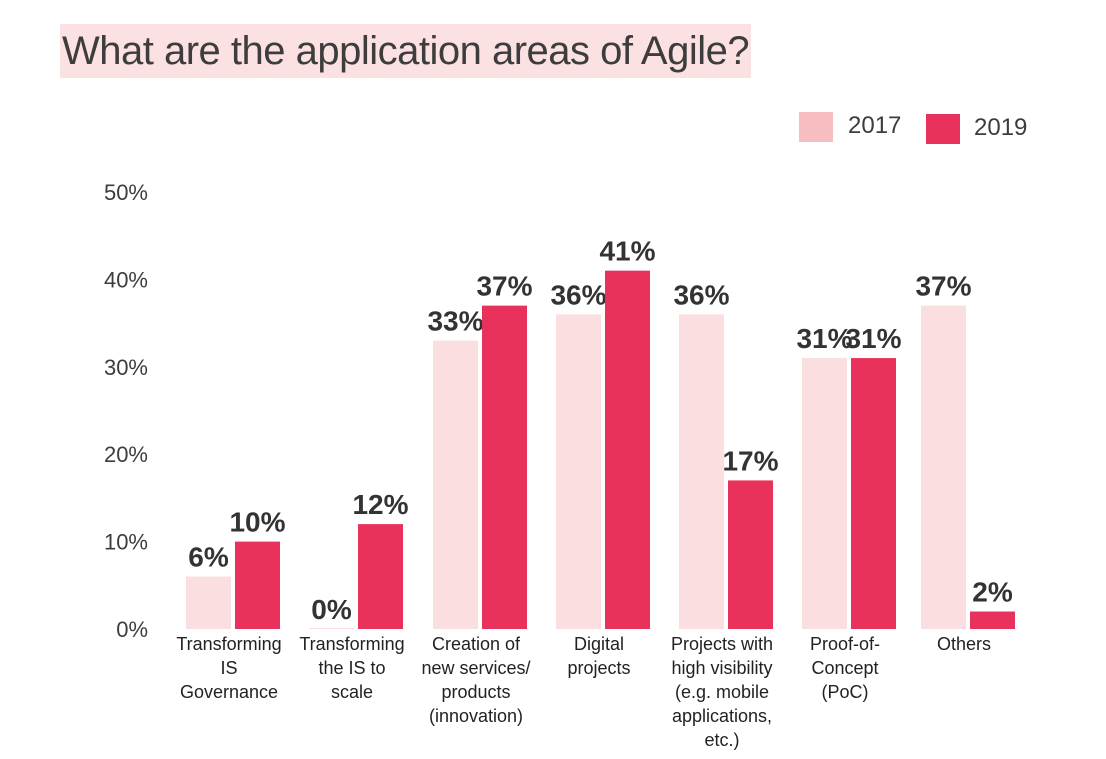 The image size is (1106, 759). I want to click on y-tick-label: 30%, so click(126, 367).